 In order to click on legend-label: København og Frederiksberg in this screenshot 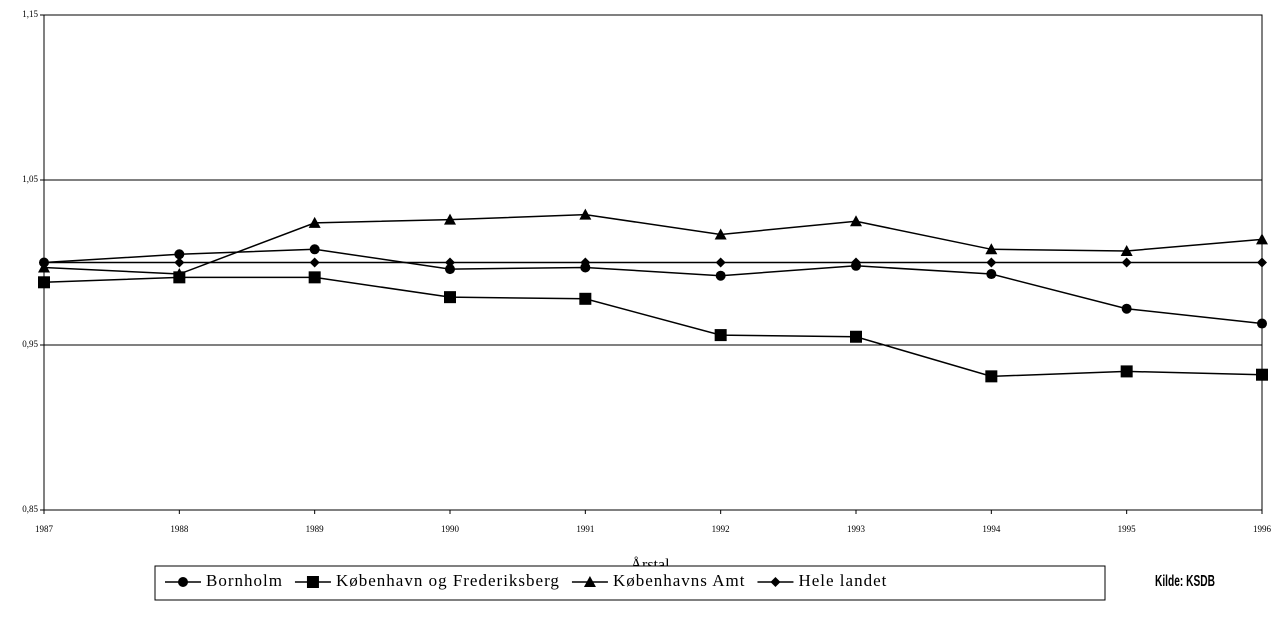, I will do `click(448, 580)`.